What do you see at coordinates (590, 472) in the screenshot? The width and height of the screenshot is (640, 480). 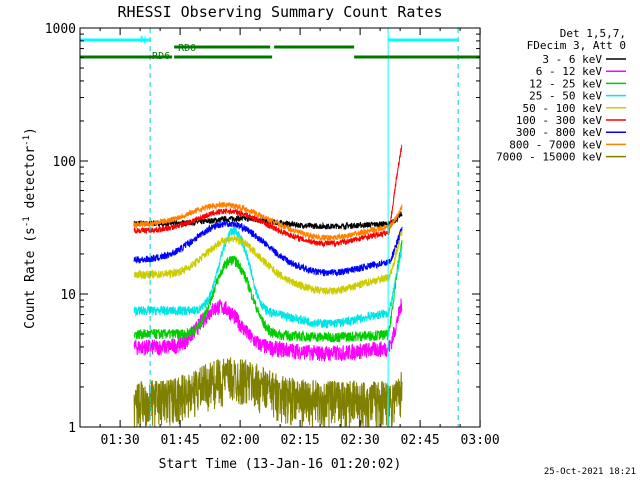 I see `timestamp: 25-Oct-2021 18:21` at bounding box center [590, 472].